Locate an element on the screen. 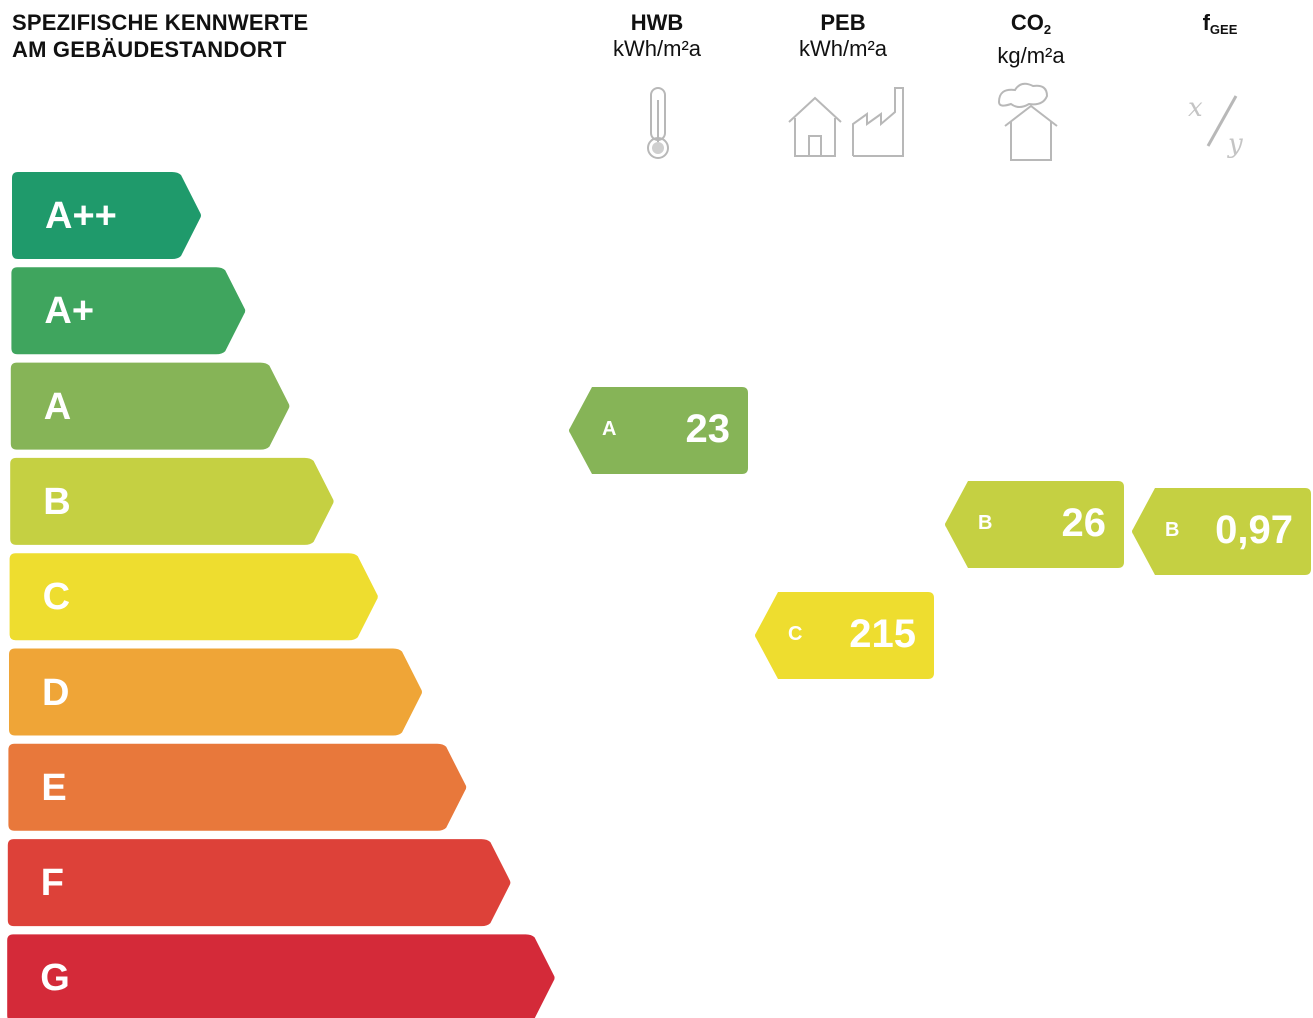  svg-text: y is located at coordinates (1235, 144).